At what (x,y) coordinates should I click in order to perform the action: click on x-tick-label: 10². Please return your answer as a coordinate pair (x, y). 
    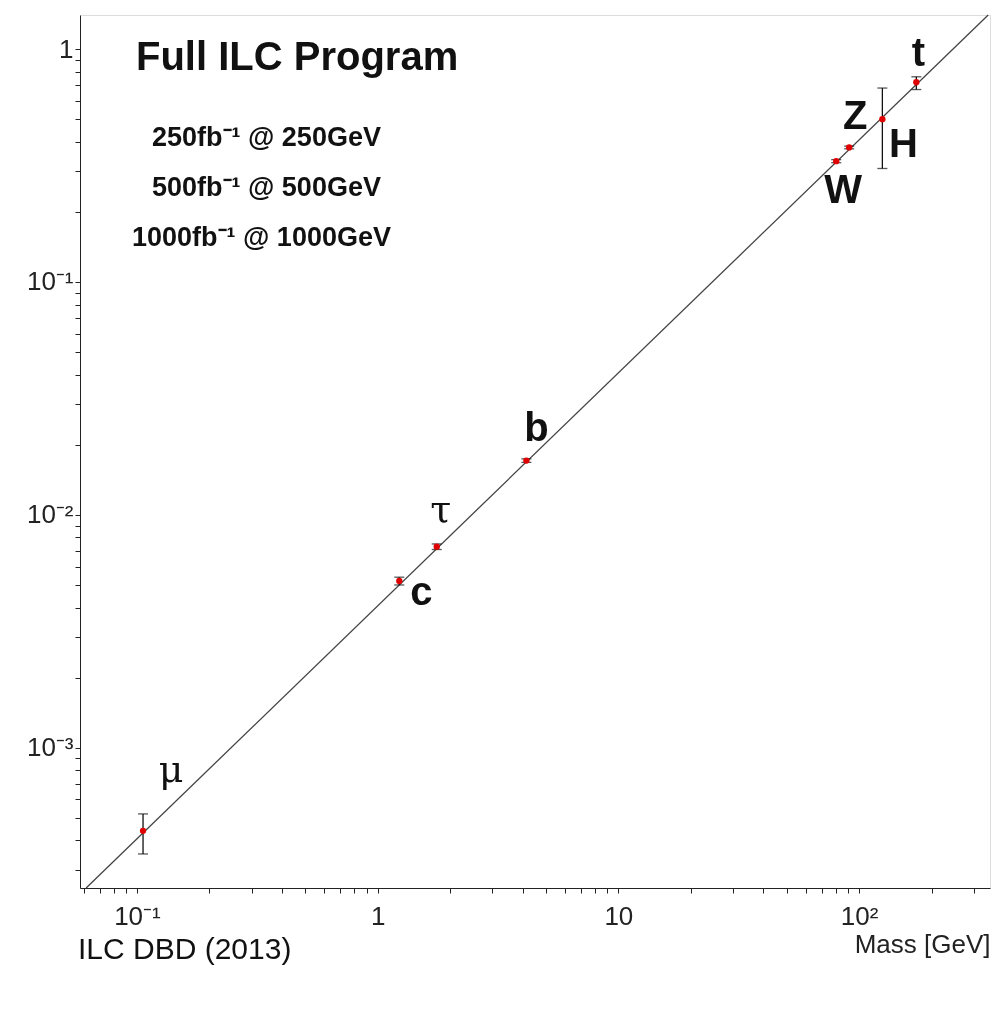
    Looking at the image, I should click on (859, 915).